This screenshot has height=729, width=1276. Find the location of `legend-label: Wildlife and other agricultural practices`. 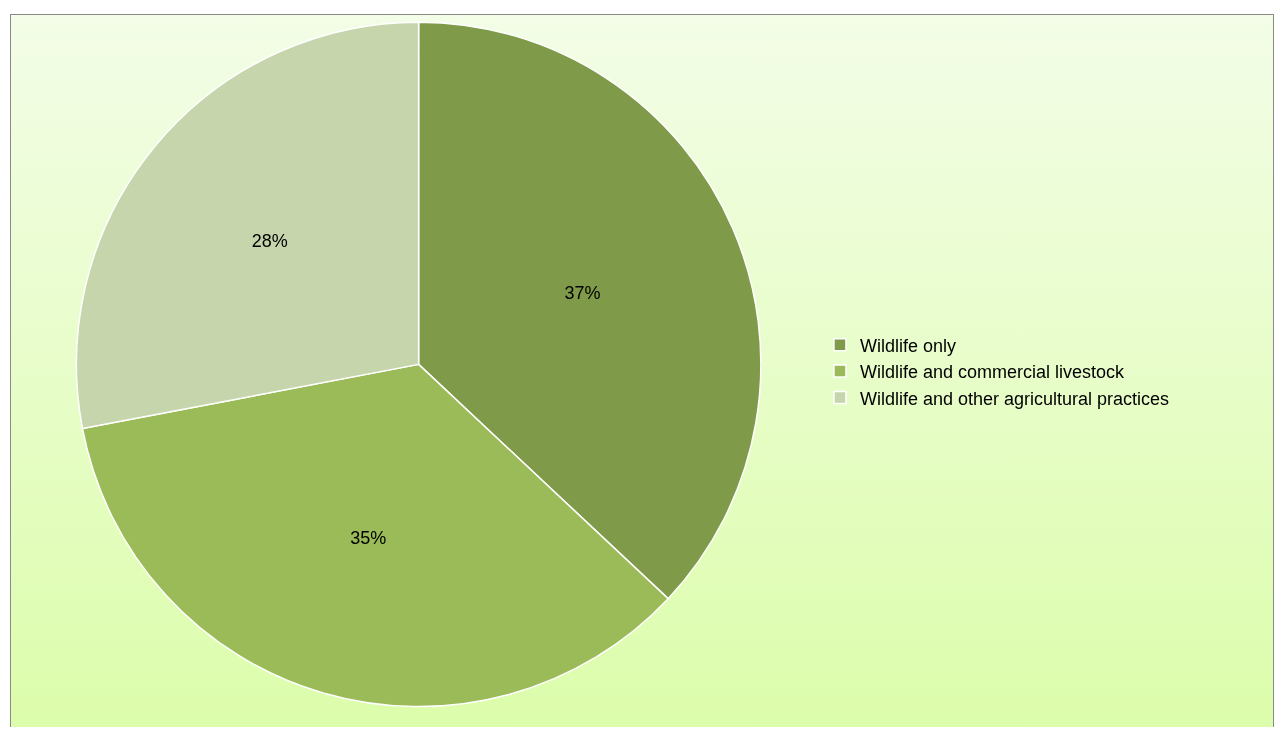

legend-label: Wildlife and other agricultural practices is located at coordinates (1014, 398).